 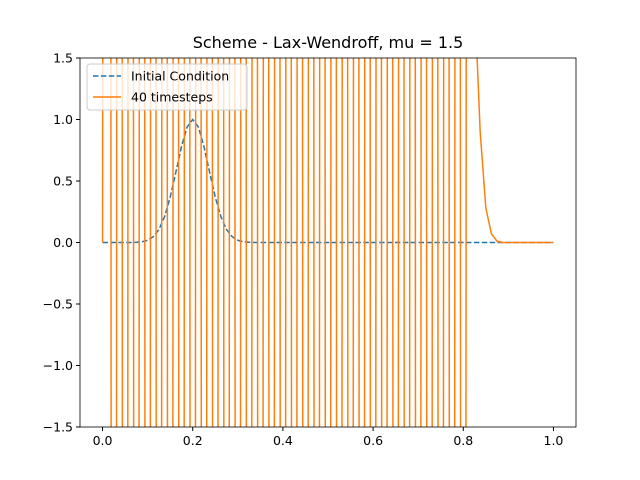 I want to click on legend-box, so click(x=167, y=87).